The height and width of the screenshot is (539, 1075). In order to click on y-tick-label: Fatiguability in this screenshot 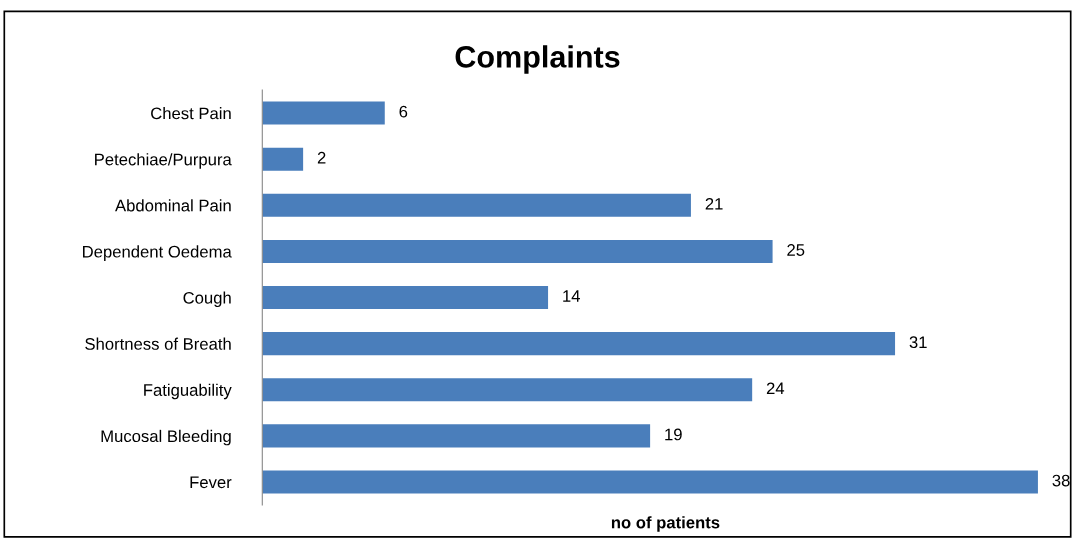, I will do `click(188, 391)`.